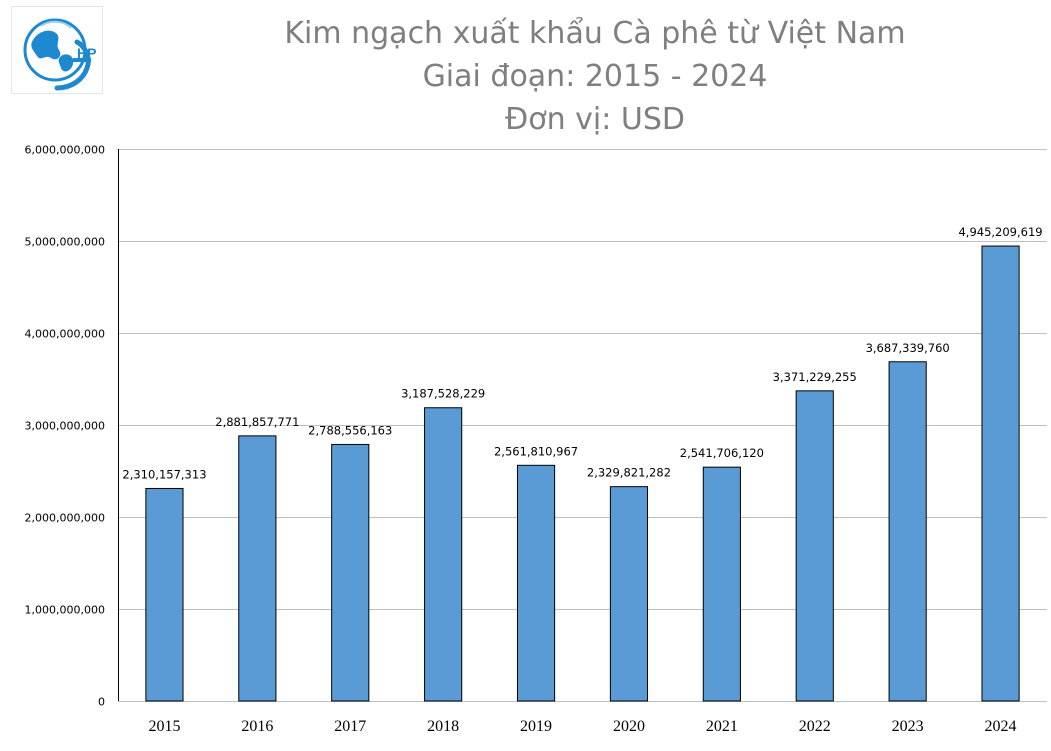 This screenshot has width=1051, height=751. What do you see at coordinates (536, 726) in the screenshot?
I see `x-tick-label-2019: 2019` at bounding box center [536, 726].